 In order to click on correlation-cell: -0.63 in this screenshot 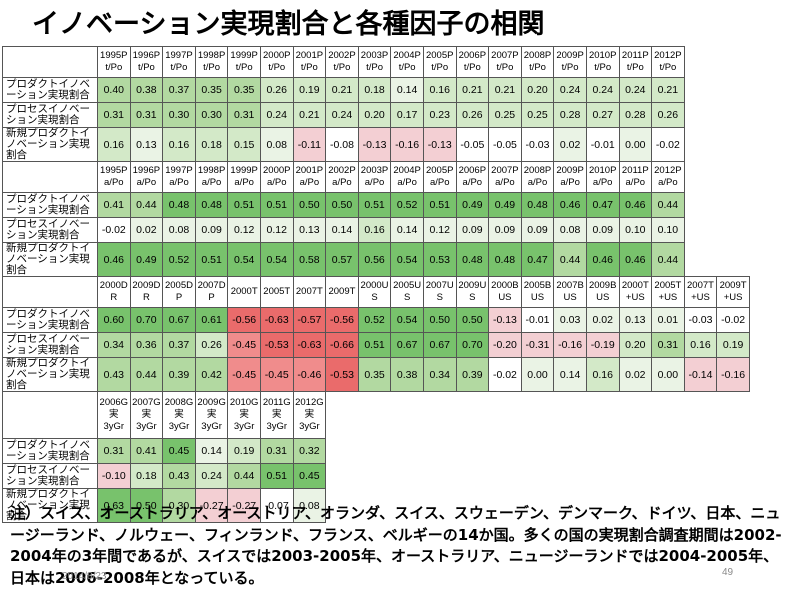, I will do `click(309, 345)`.